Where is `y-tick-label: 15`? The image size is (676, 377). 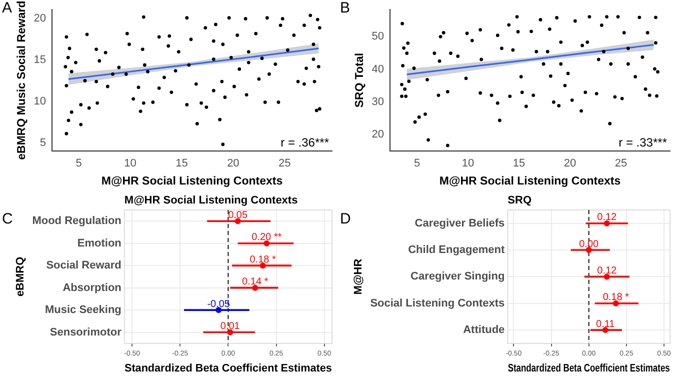 y-tick-label: 15 is located at coordinates (40, 60).